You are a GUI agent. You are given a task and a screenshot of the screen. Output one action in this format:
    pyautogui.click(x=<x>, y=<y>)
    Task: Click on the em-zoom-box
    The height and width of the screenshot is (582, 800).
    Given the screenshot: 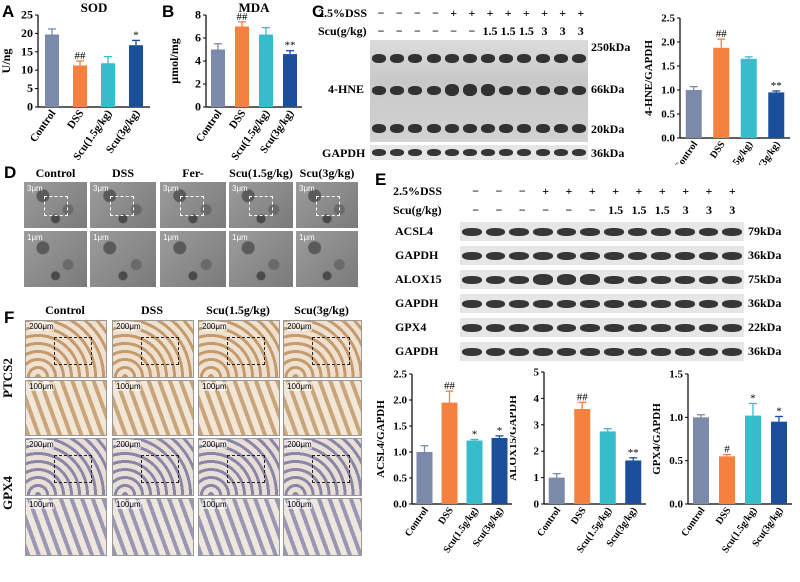 What is the action you would take?
    pyautogui.click(x=261, y=206)
    